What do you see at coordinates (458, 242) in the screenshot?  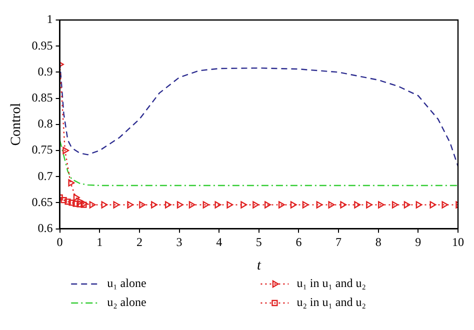 I see `x-tick-label: 10` at bounding box center [458, 242].